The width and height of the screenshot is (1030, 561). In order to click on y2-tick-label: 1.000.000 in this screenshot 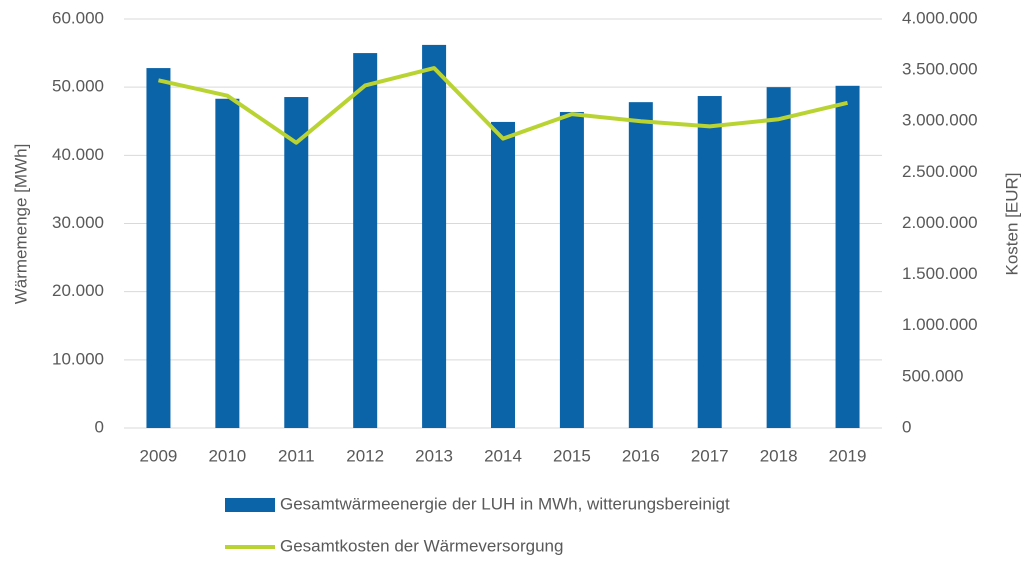, I will do `click(940, 324)`.